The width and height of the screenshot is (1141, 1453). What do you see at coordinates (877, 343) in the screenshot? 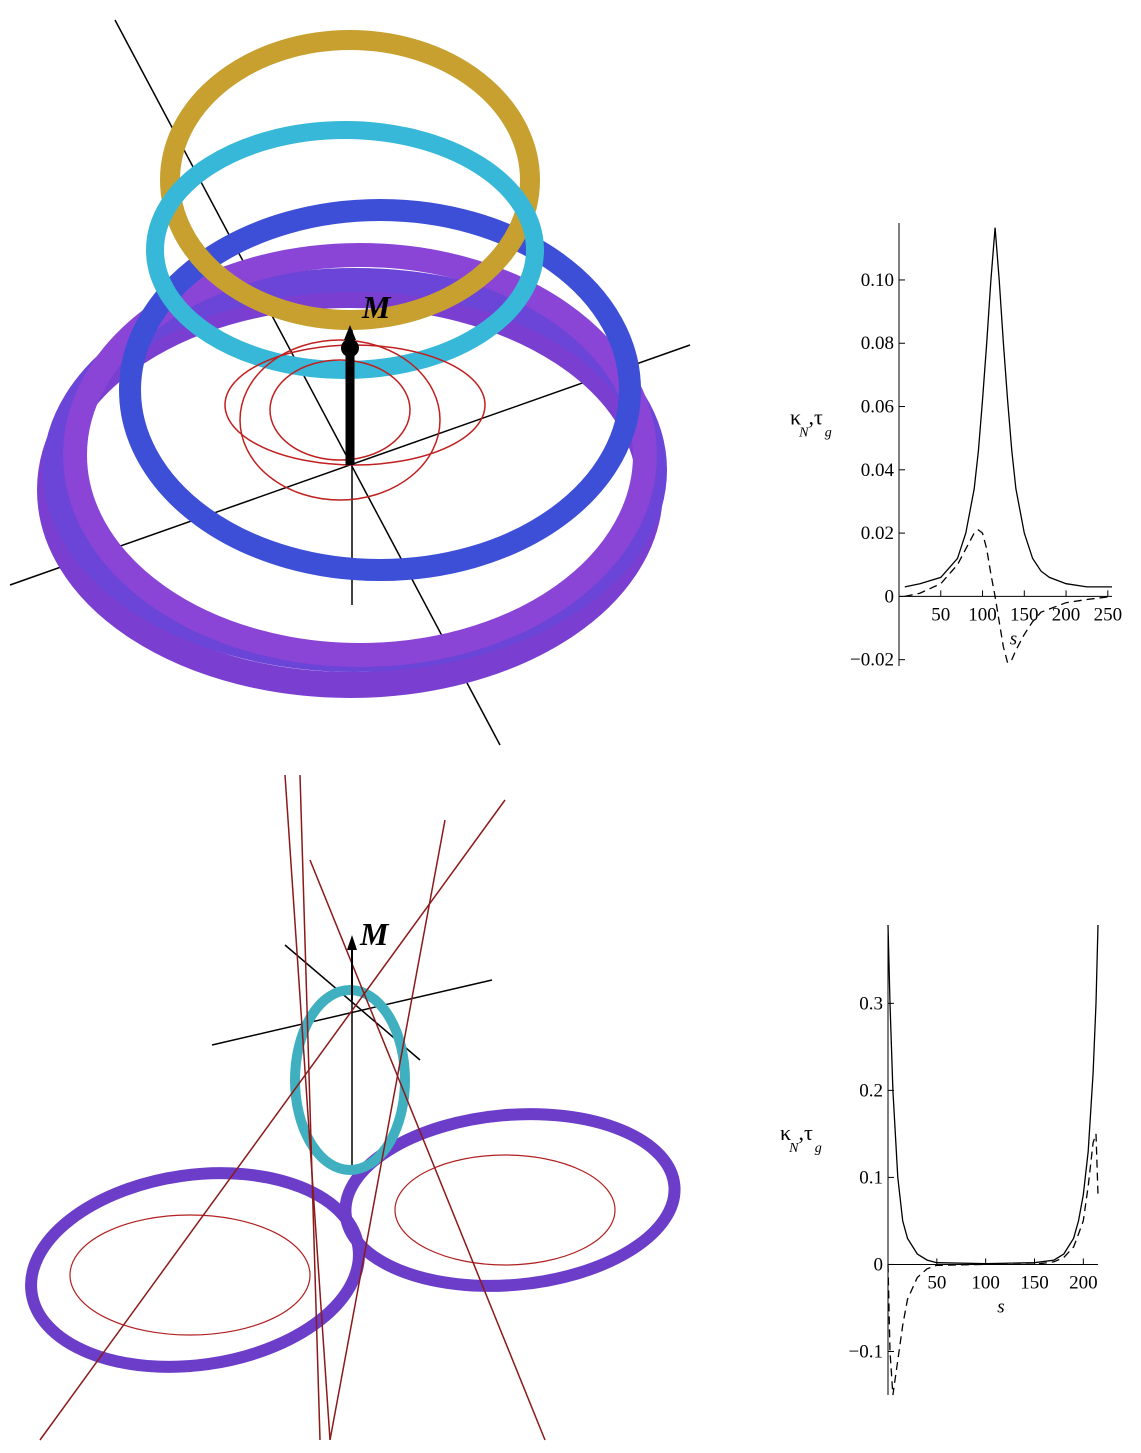
I see `y-tick-label: 0.08` at bounding box center [877, 343].